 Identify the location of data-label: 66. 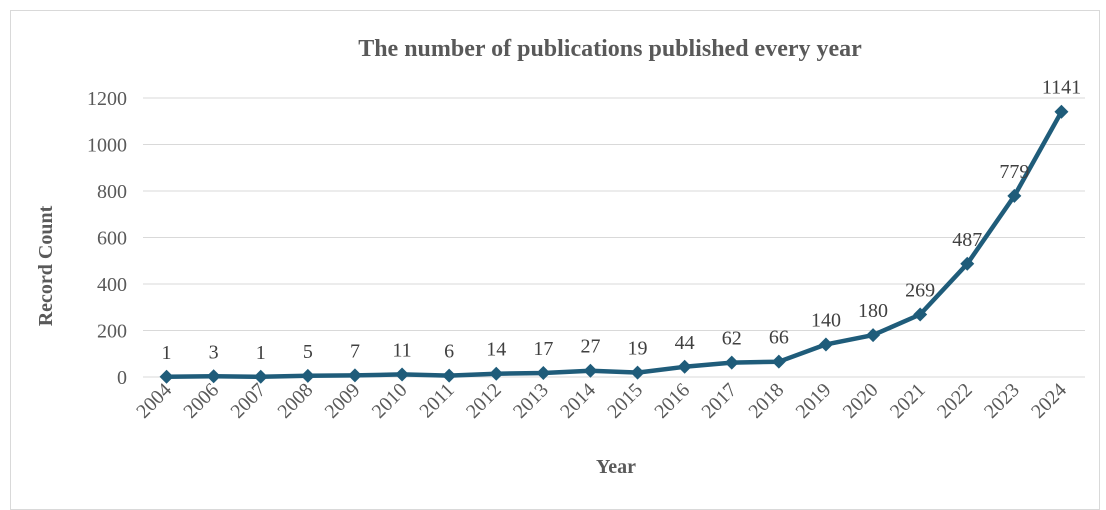
(779, 338).